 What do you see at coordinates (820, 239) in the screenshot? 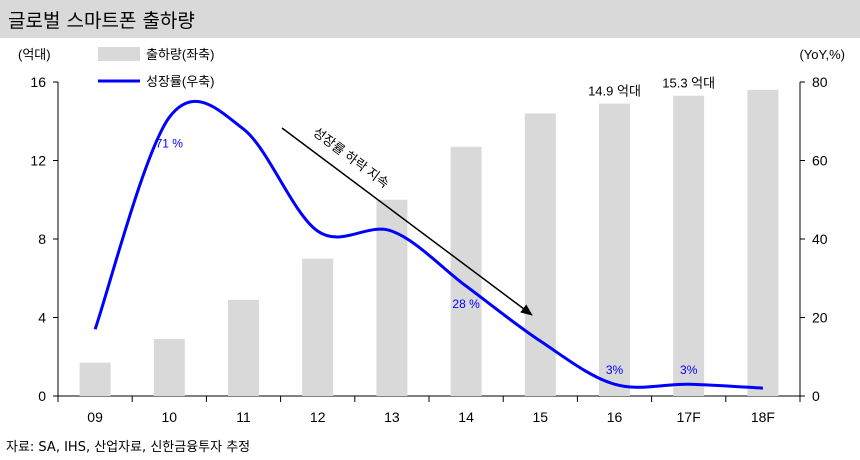
I see `y-right-tick-label: 40` at bounding box center [820, 239].